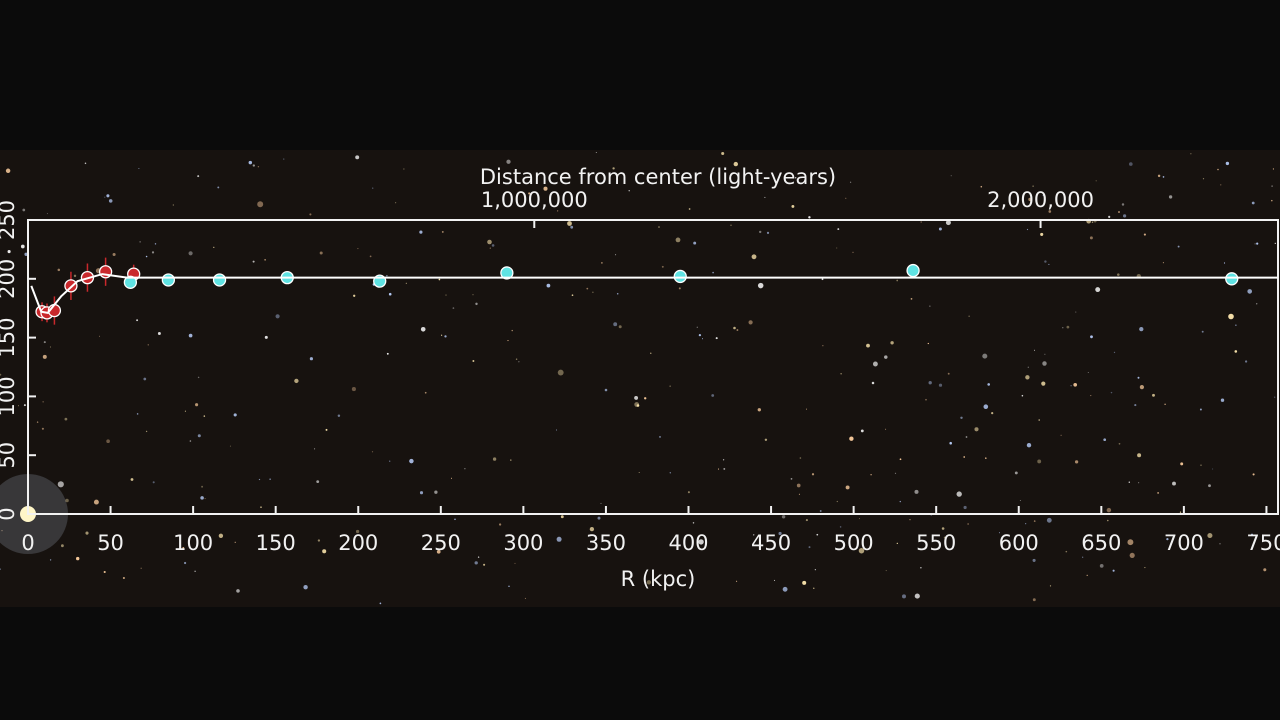 This screenshot has height=720, width=1280. Describe the element at coordinates (606, 543) in the screenshot. I see `x-tick-label: 350` at that location.